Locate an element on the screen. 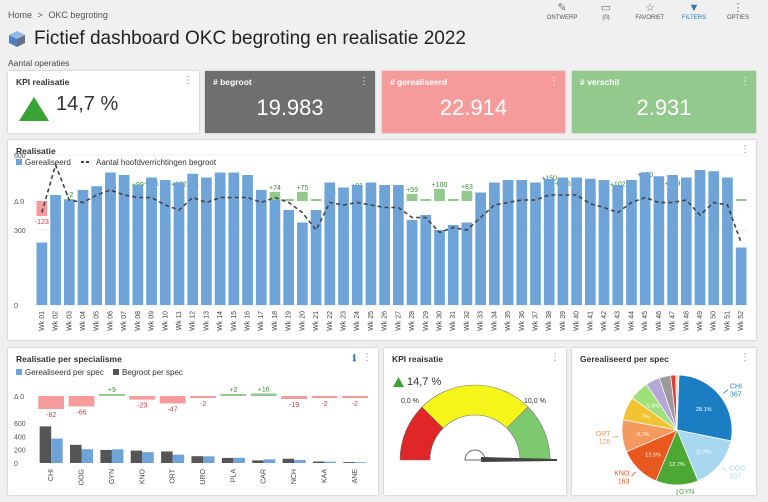  toolbar-favoriet-button: ☆ FAVORIET is located at coordinates (650, 11).